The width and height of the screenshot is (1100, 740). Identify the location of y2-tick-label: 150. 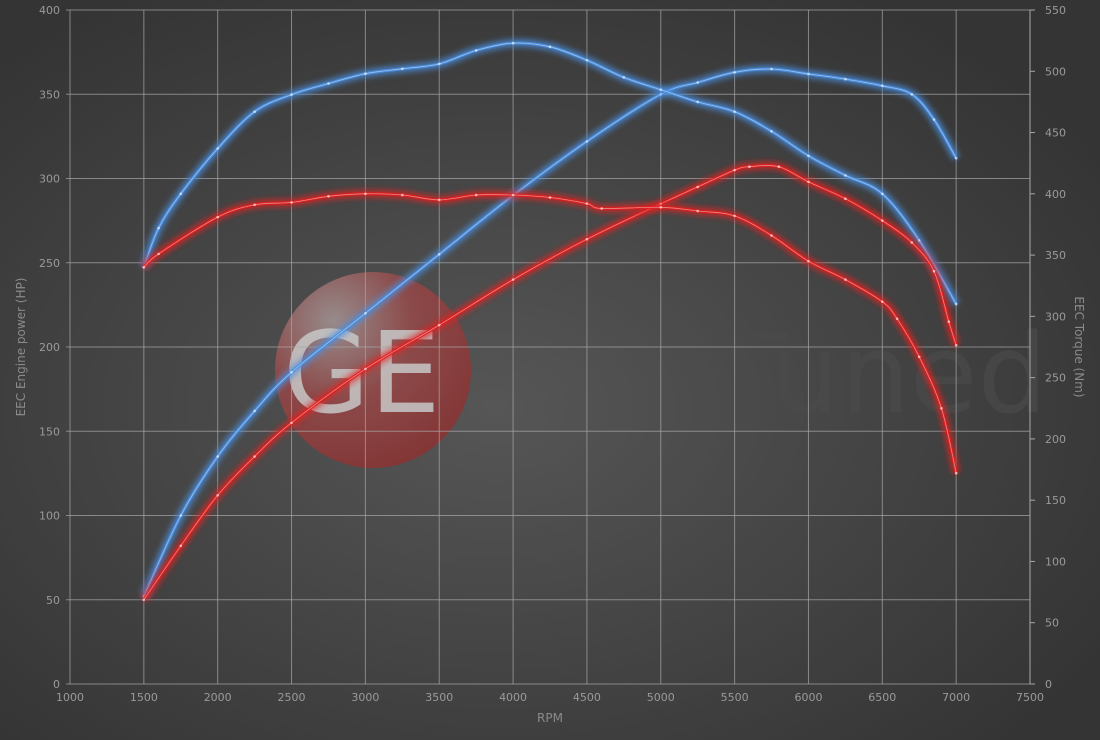
(1055, 500).